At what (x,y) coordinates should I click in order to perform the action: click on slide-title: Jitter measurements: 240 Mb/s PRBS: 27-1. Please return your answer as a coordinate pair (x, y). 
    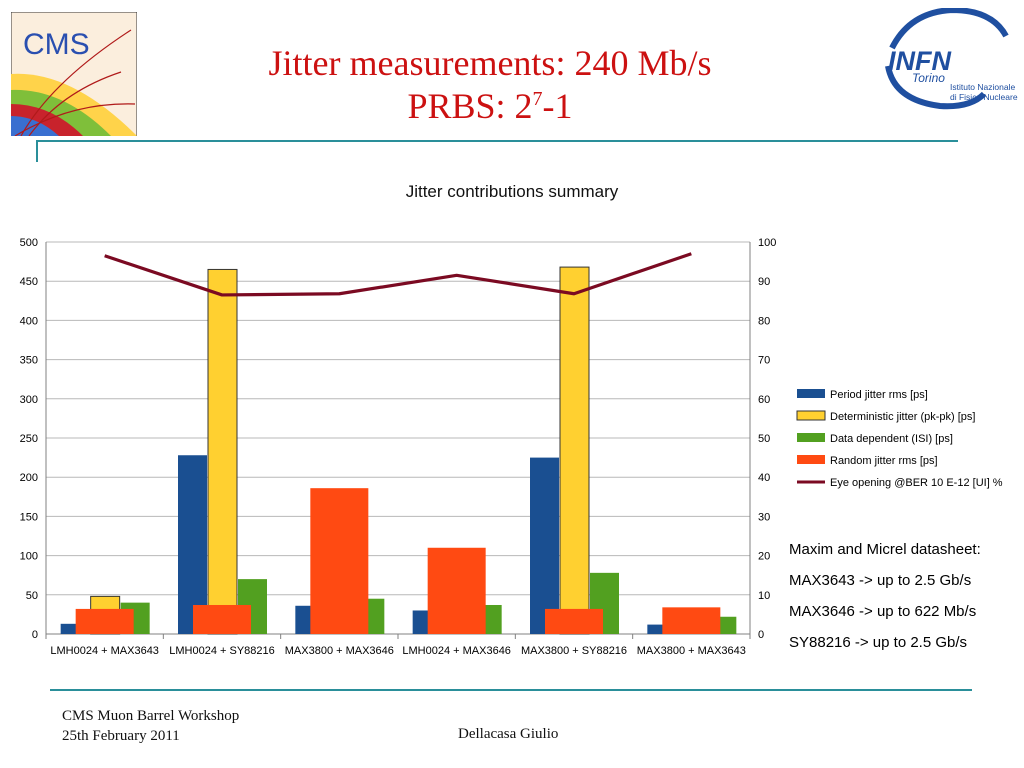
    Looking at the image, I should click on (490, 85).